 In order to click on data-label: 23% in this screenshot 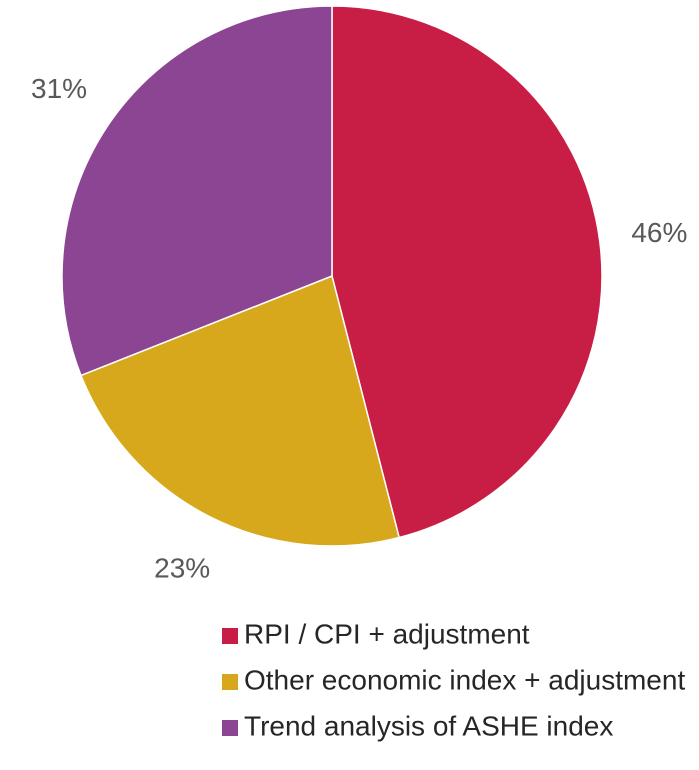, I will do `click(182, 567)`.